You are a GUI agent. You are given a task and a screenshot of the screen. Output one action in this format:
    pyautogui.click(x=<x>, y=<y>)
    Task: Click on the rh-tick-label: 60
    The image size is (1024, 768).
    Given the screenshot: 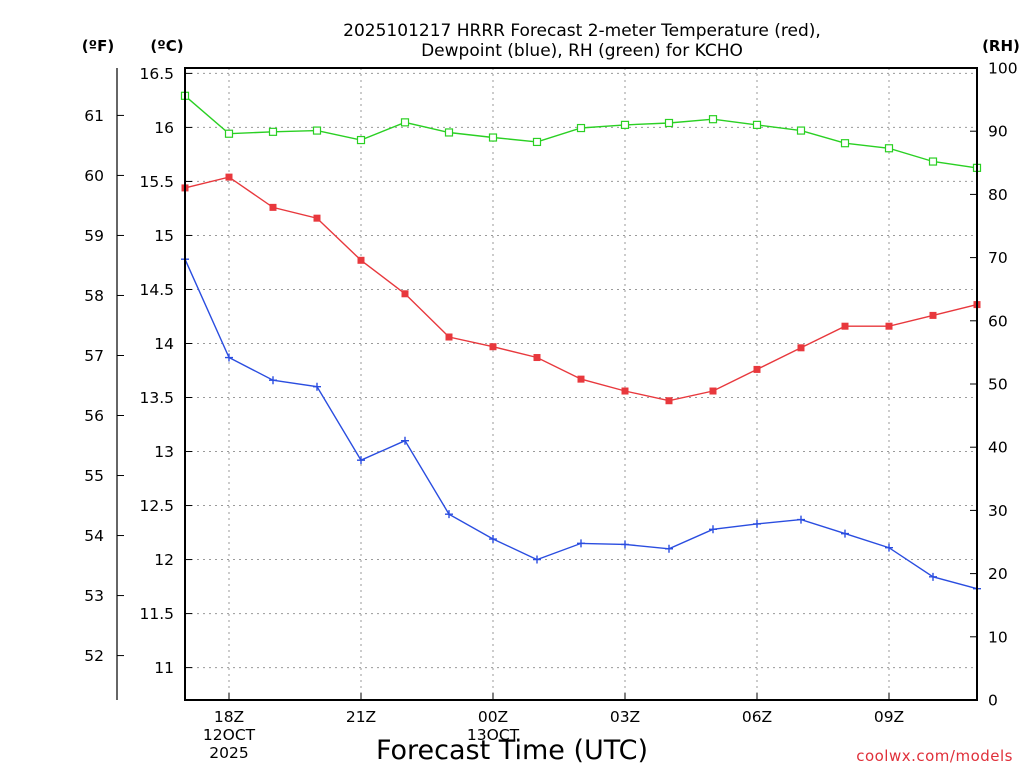 What is the action you would take?
    pyautogui.click(x=998, y=321)
    